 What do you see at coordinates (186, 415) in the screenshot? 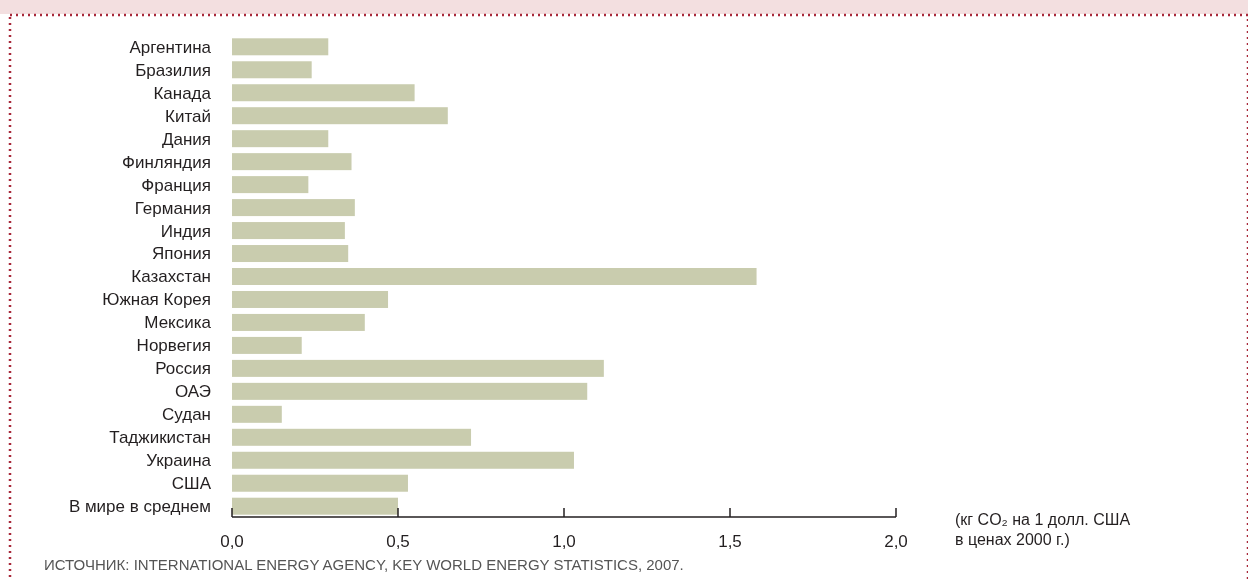
I see `y-tick-label: Судан` at bounding box center [186, 415].